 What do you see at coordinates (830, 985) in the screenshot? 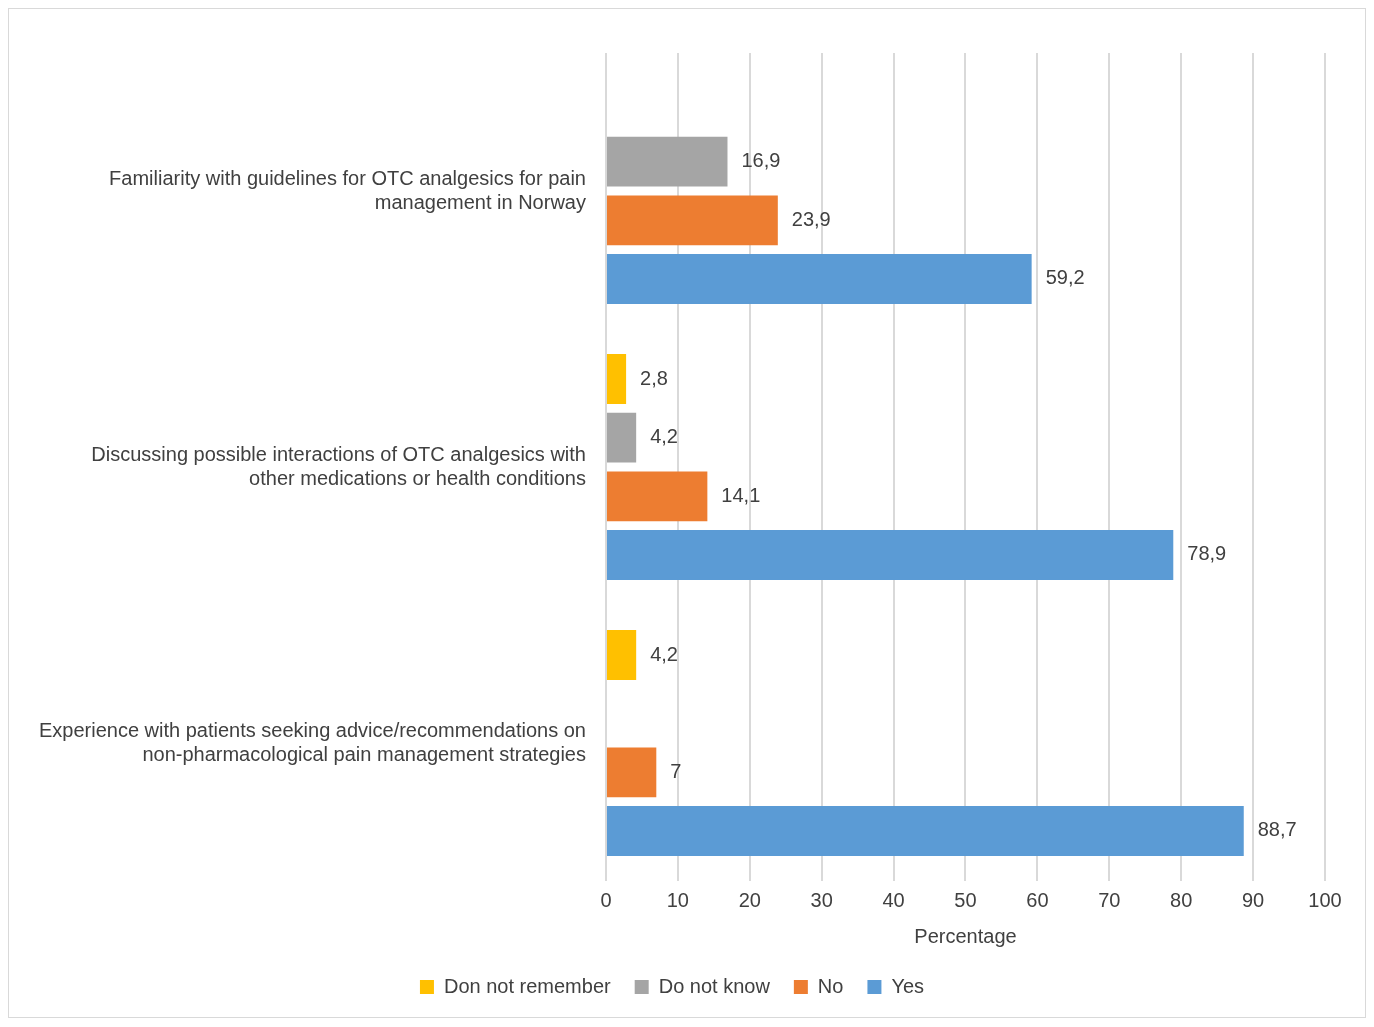
I see `legend-label: No` at bounding box center [830, 985].